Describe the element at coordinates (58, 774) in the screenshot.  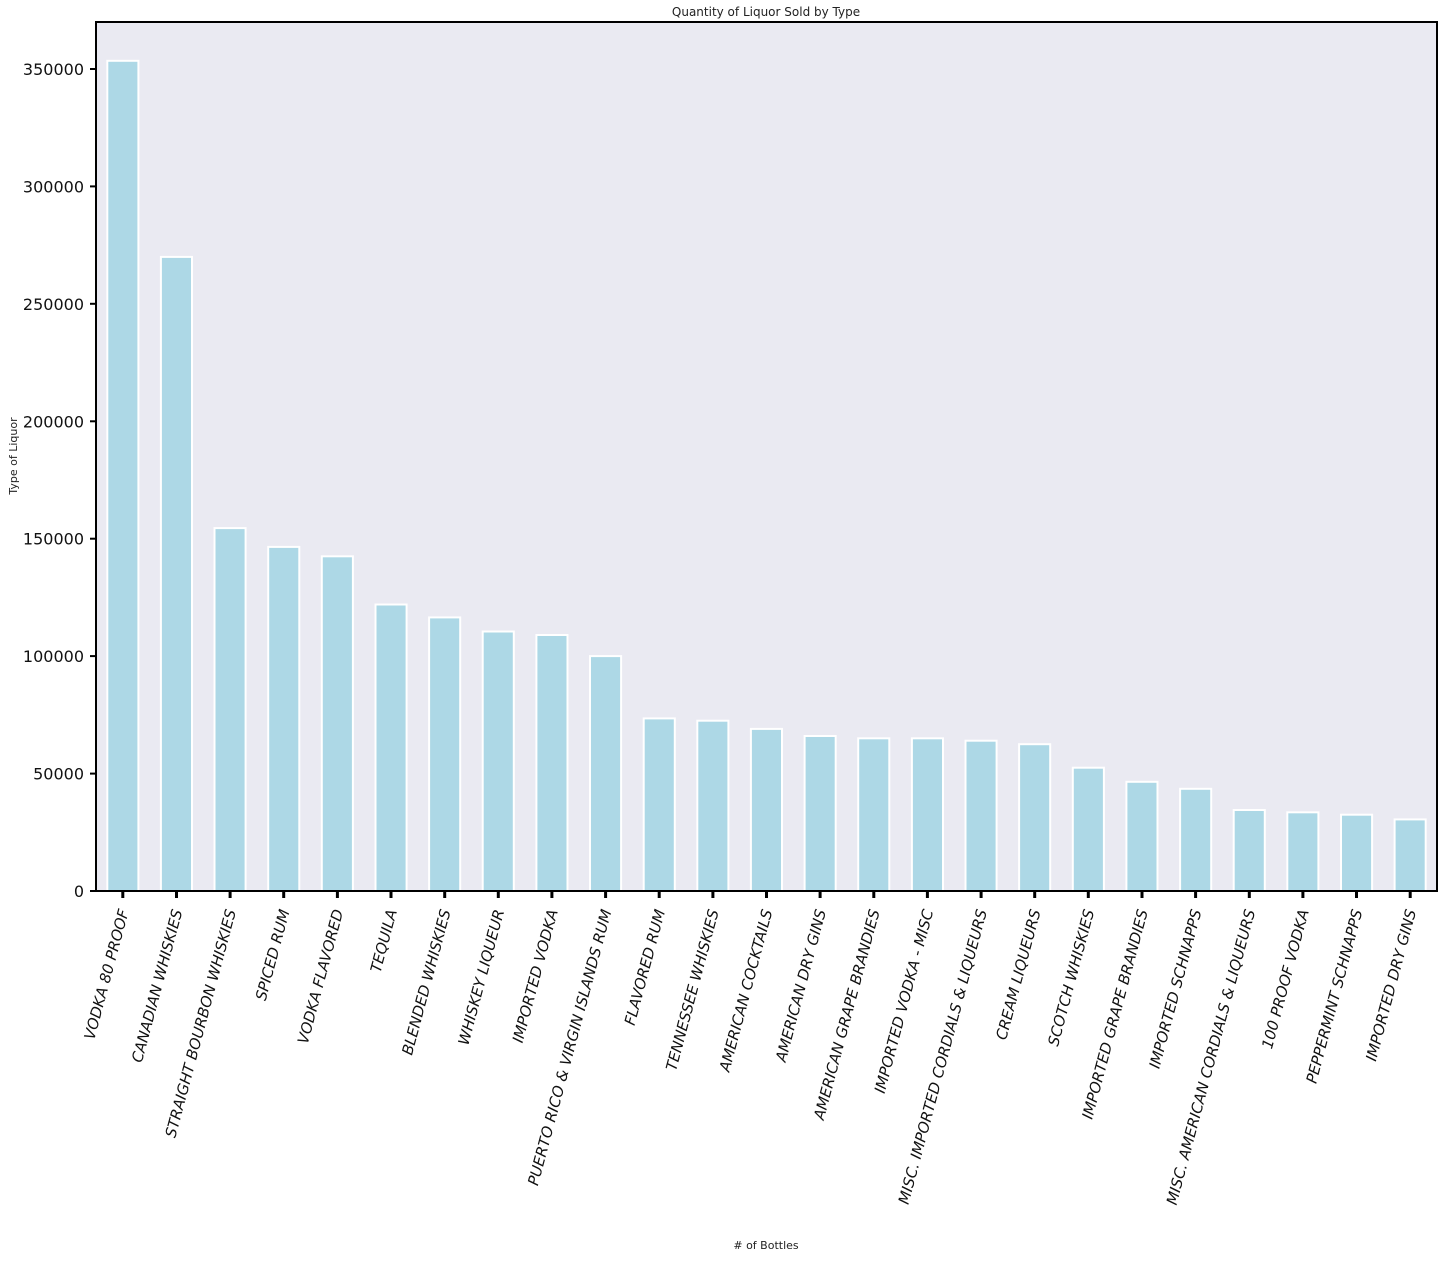
I see `y-tick-label: 50000` at that location.